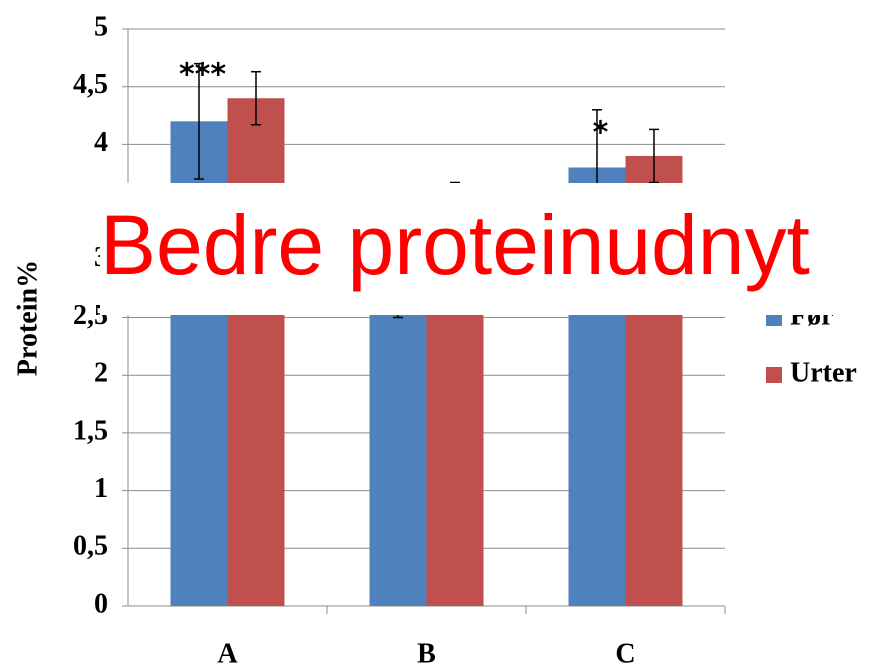 This screenshot has height=671, width=879. I want to click on bar, so click(256, 352).